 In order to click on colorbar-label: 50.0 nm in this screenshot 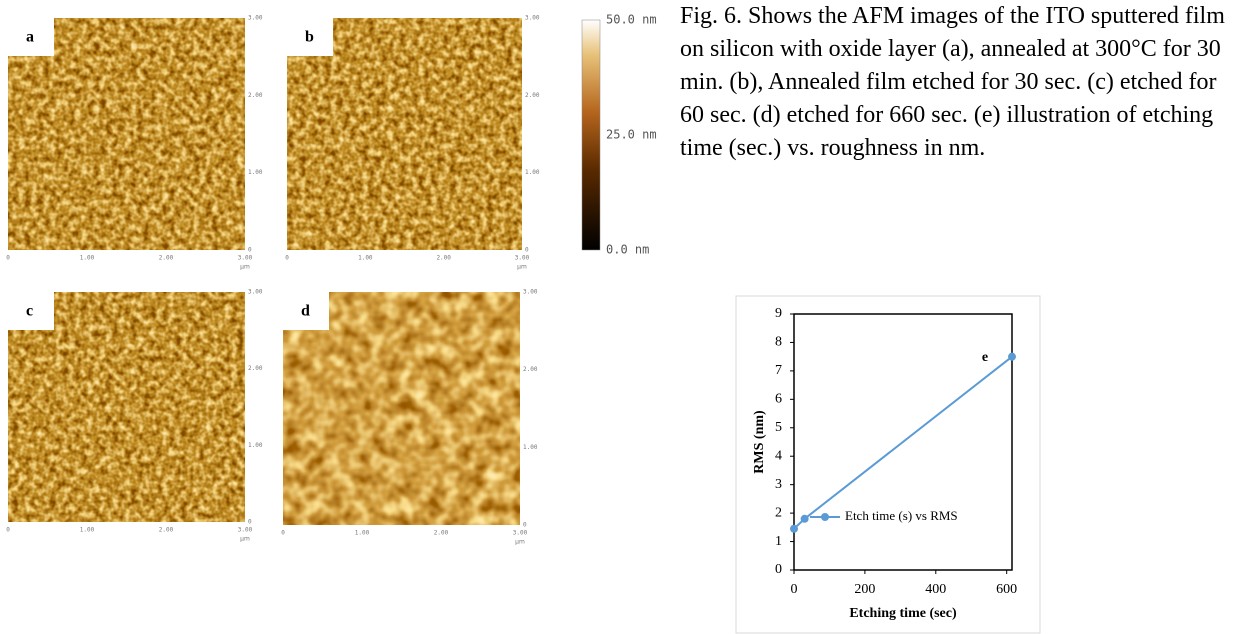, I will do `click(631, 20)`.